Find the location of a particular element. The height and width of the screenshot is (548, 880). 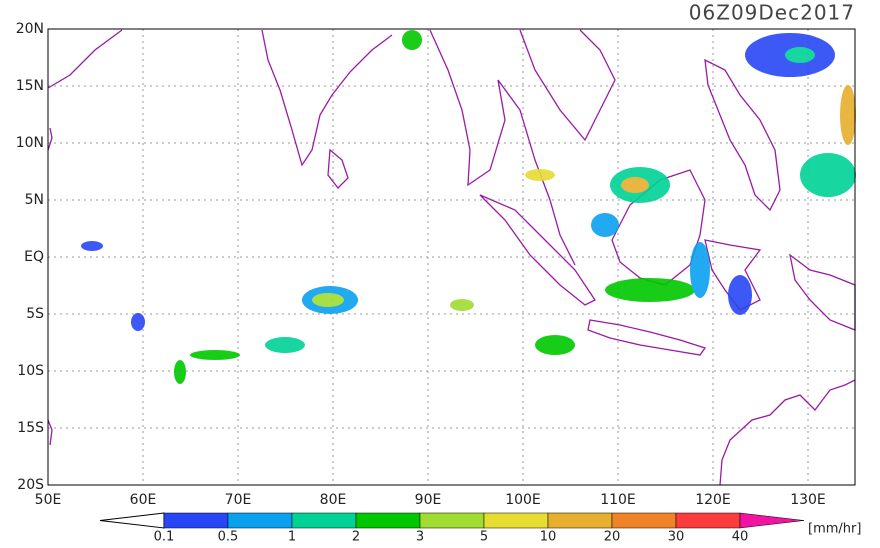

colorbar-label: 1 is located at coordinates (292, 537).